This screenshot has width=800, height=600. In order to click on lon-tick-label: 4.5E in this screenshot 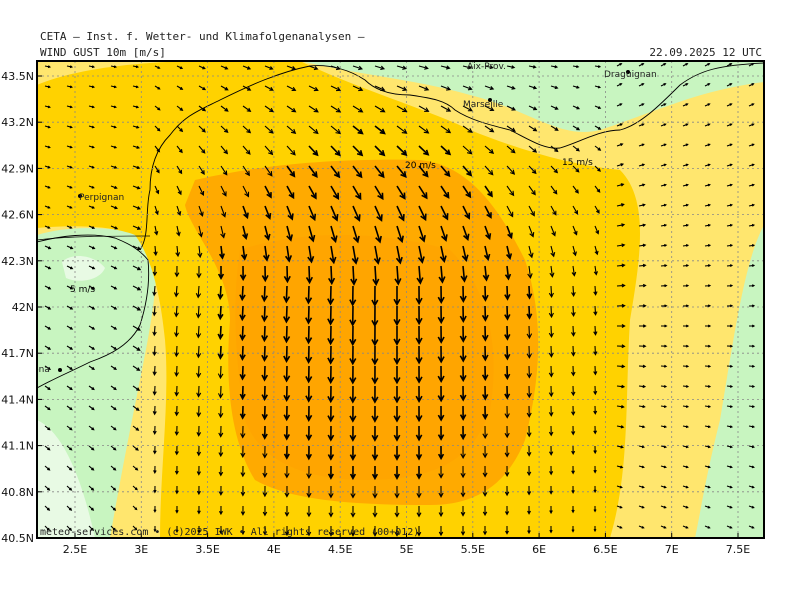, I will do `click(340, 549)`.